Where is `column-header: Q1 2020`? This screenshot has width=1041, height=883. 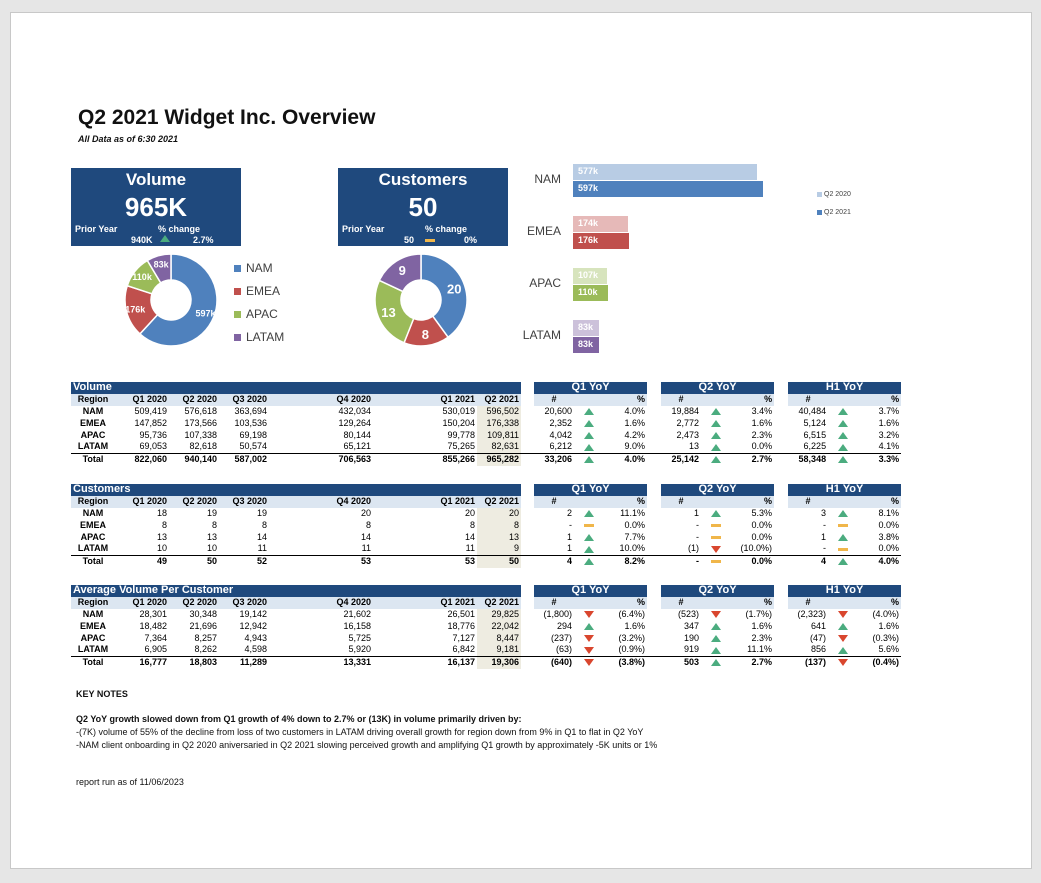 column-header: Q1 2020 is located at coordinates (142, 501).